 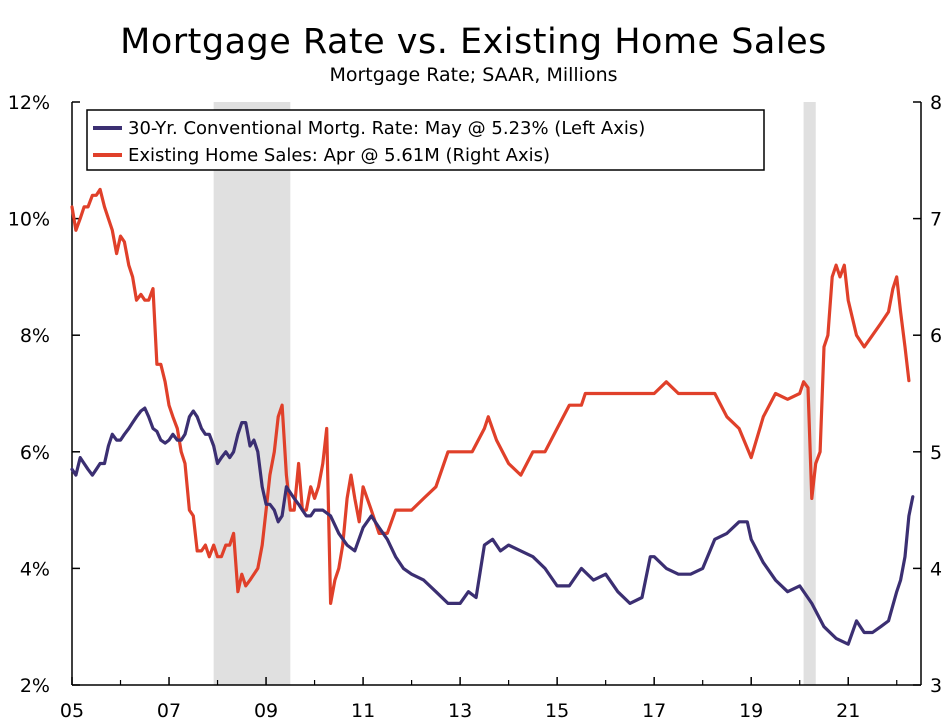 What do you see at coordinates (35, 453) in the screenshot?
I see `left-axis-tick-label: 6%` at bounding box center [35, 453].